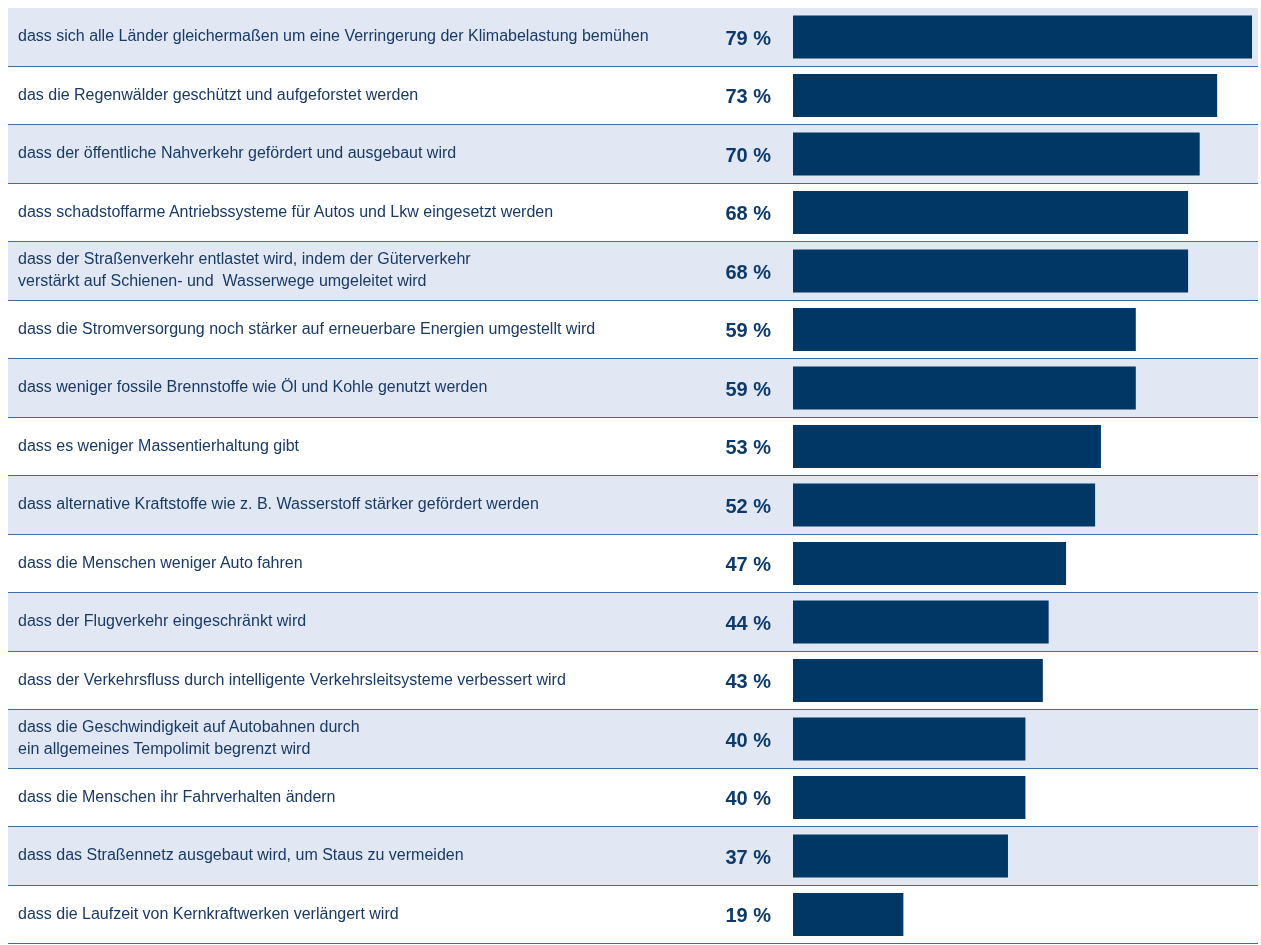 The height and width of the screenshot is (945, 1261). What do you see at coordinates (160, 562) in the screenshot?
I see `y-tick-label: dass die Menschen weniger Auto fahren` at bounding box center [160, 562].